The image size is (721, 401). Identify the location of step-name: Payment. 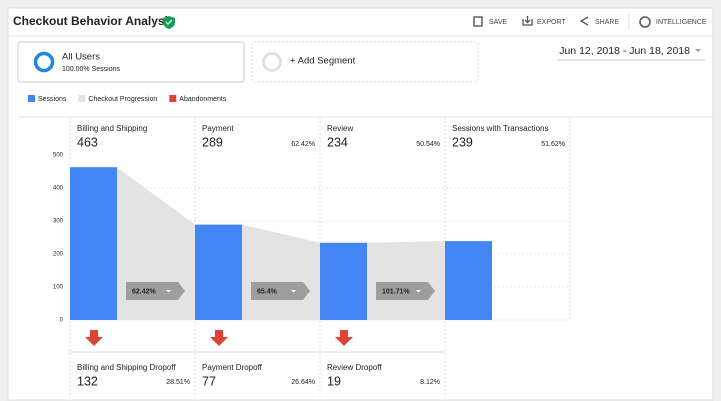
(218, 128).